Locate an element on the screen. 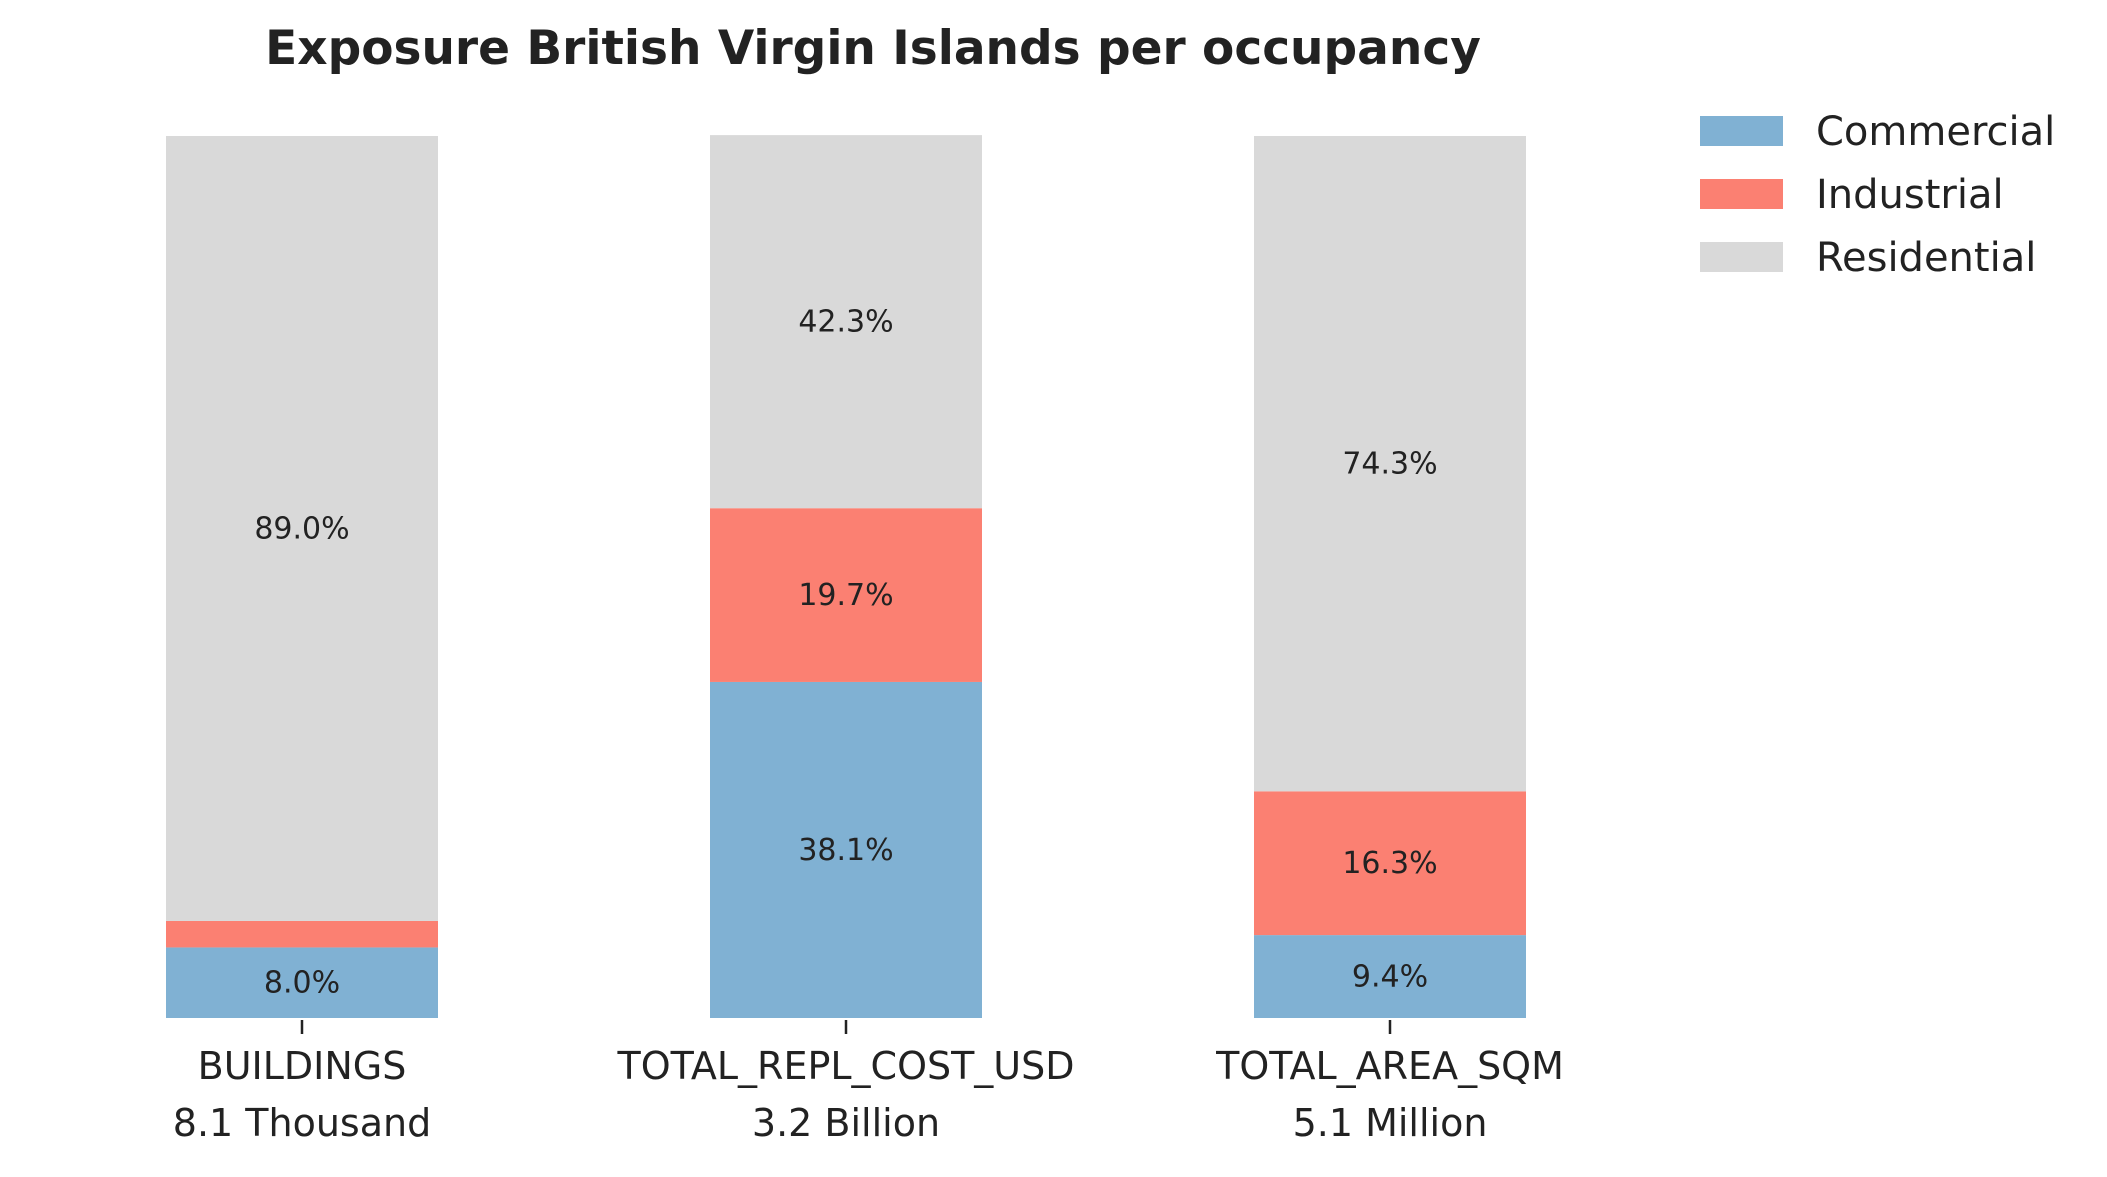  bar-commercial-buildings is located at coordinates (302, 982).